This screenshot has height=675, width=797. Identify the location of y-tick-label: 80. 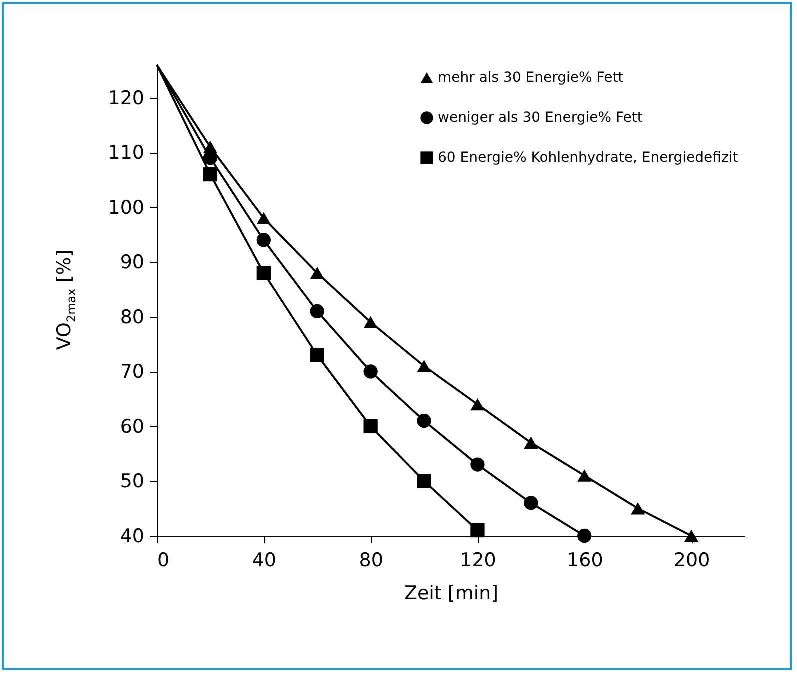
(132, 317).